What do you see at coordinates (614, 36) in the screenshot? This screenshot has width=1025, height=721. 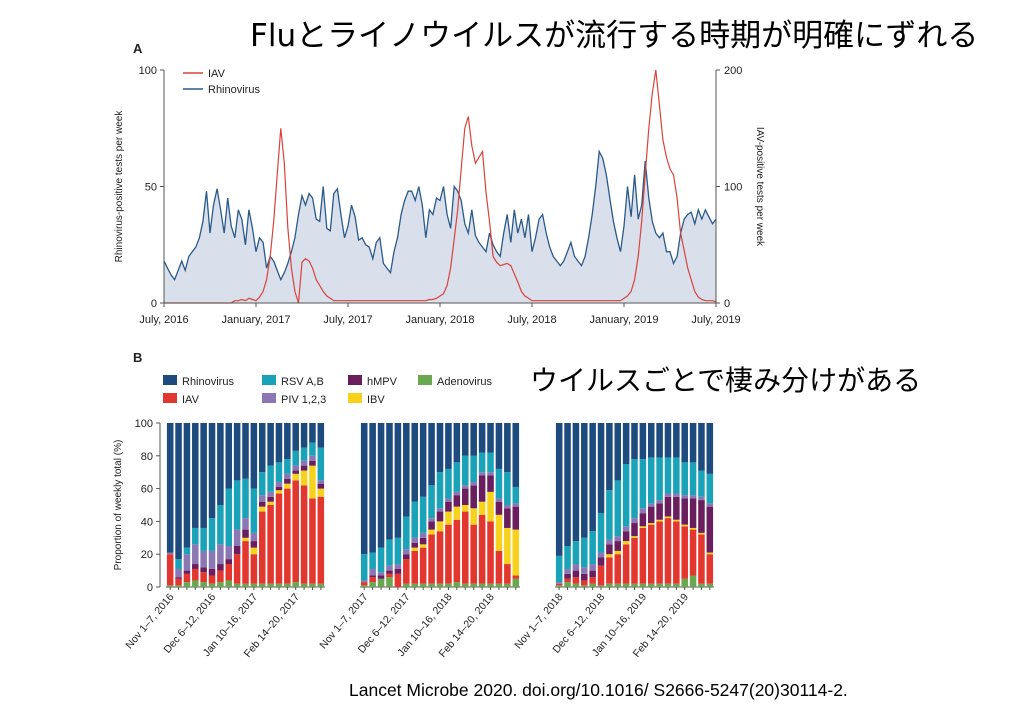 I see `slide-title: Fluとライノウイルスが流行する時期が明確にずれる` at bounding box center [614, 36].